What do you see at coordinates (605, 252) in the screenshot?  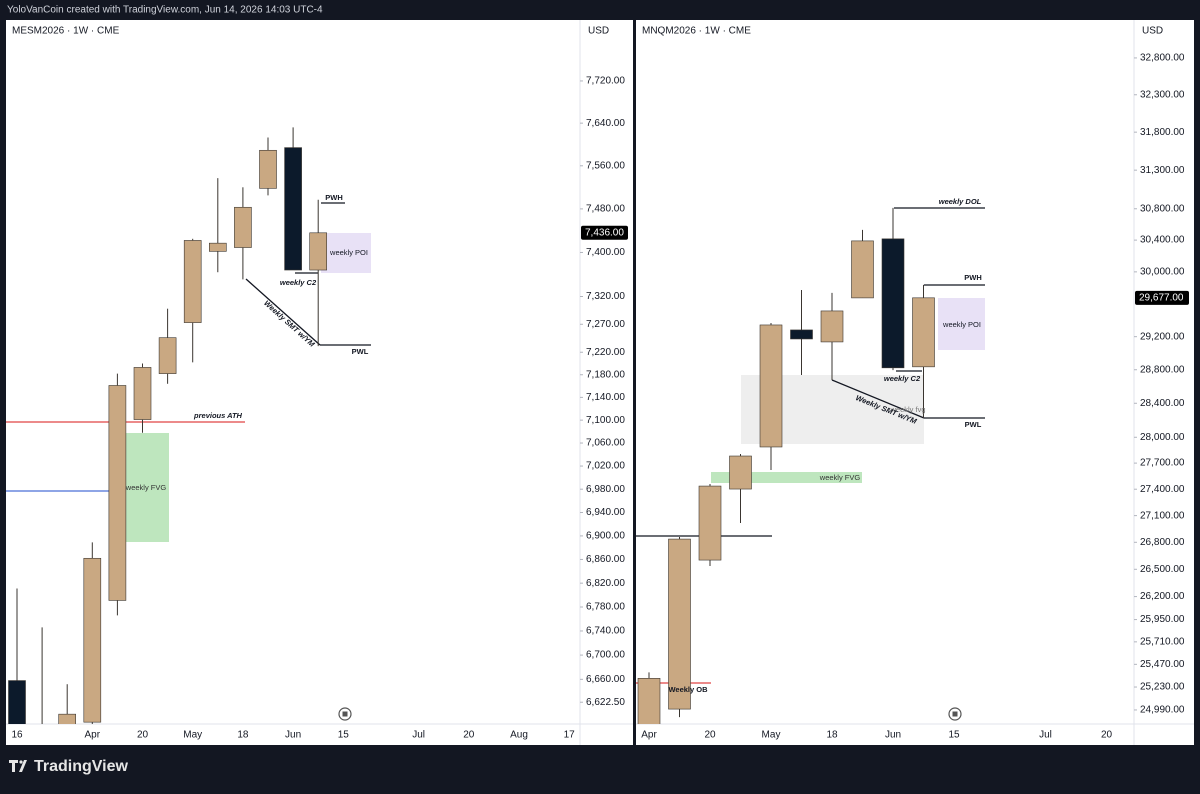 I see `y-tick-label: 7,400.00` at bounding box center [605, 252].